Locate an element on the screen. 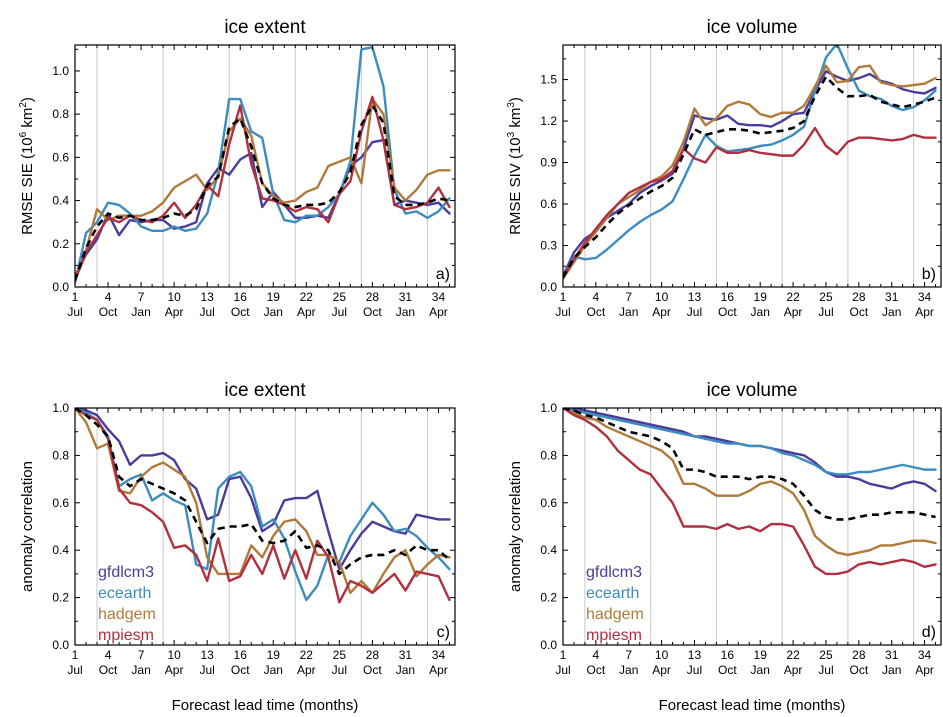  panel-b-frame is located at coordinates (752, 166).